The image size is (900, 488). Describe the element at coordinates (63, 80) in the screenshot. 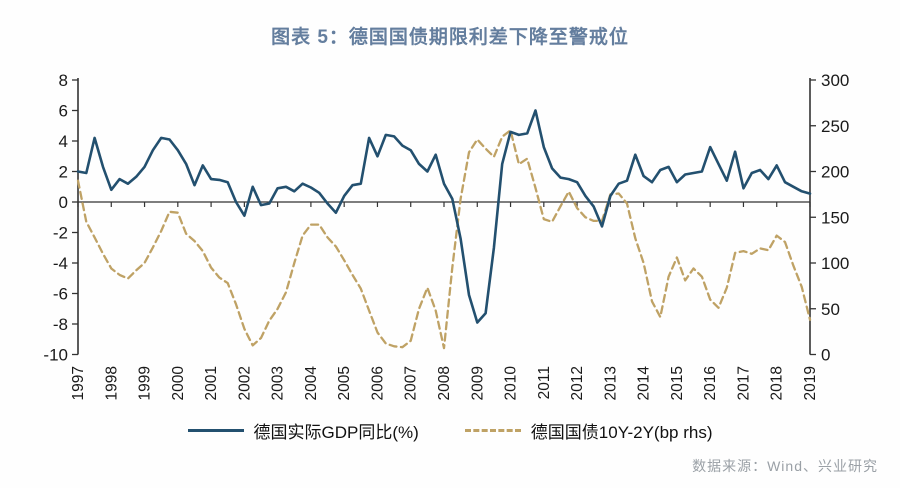

I see `svg-text: 8` at that location.